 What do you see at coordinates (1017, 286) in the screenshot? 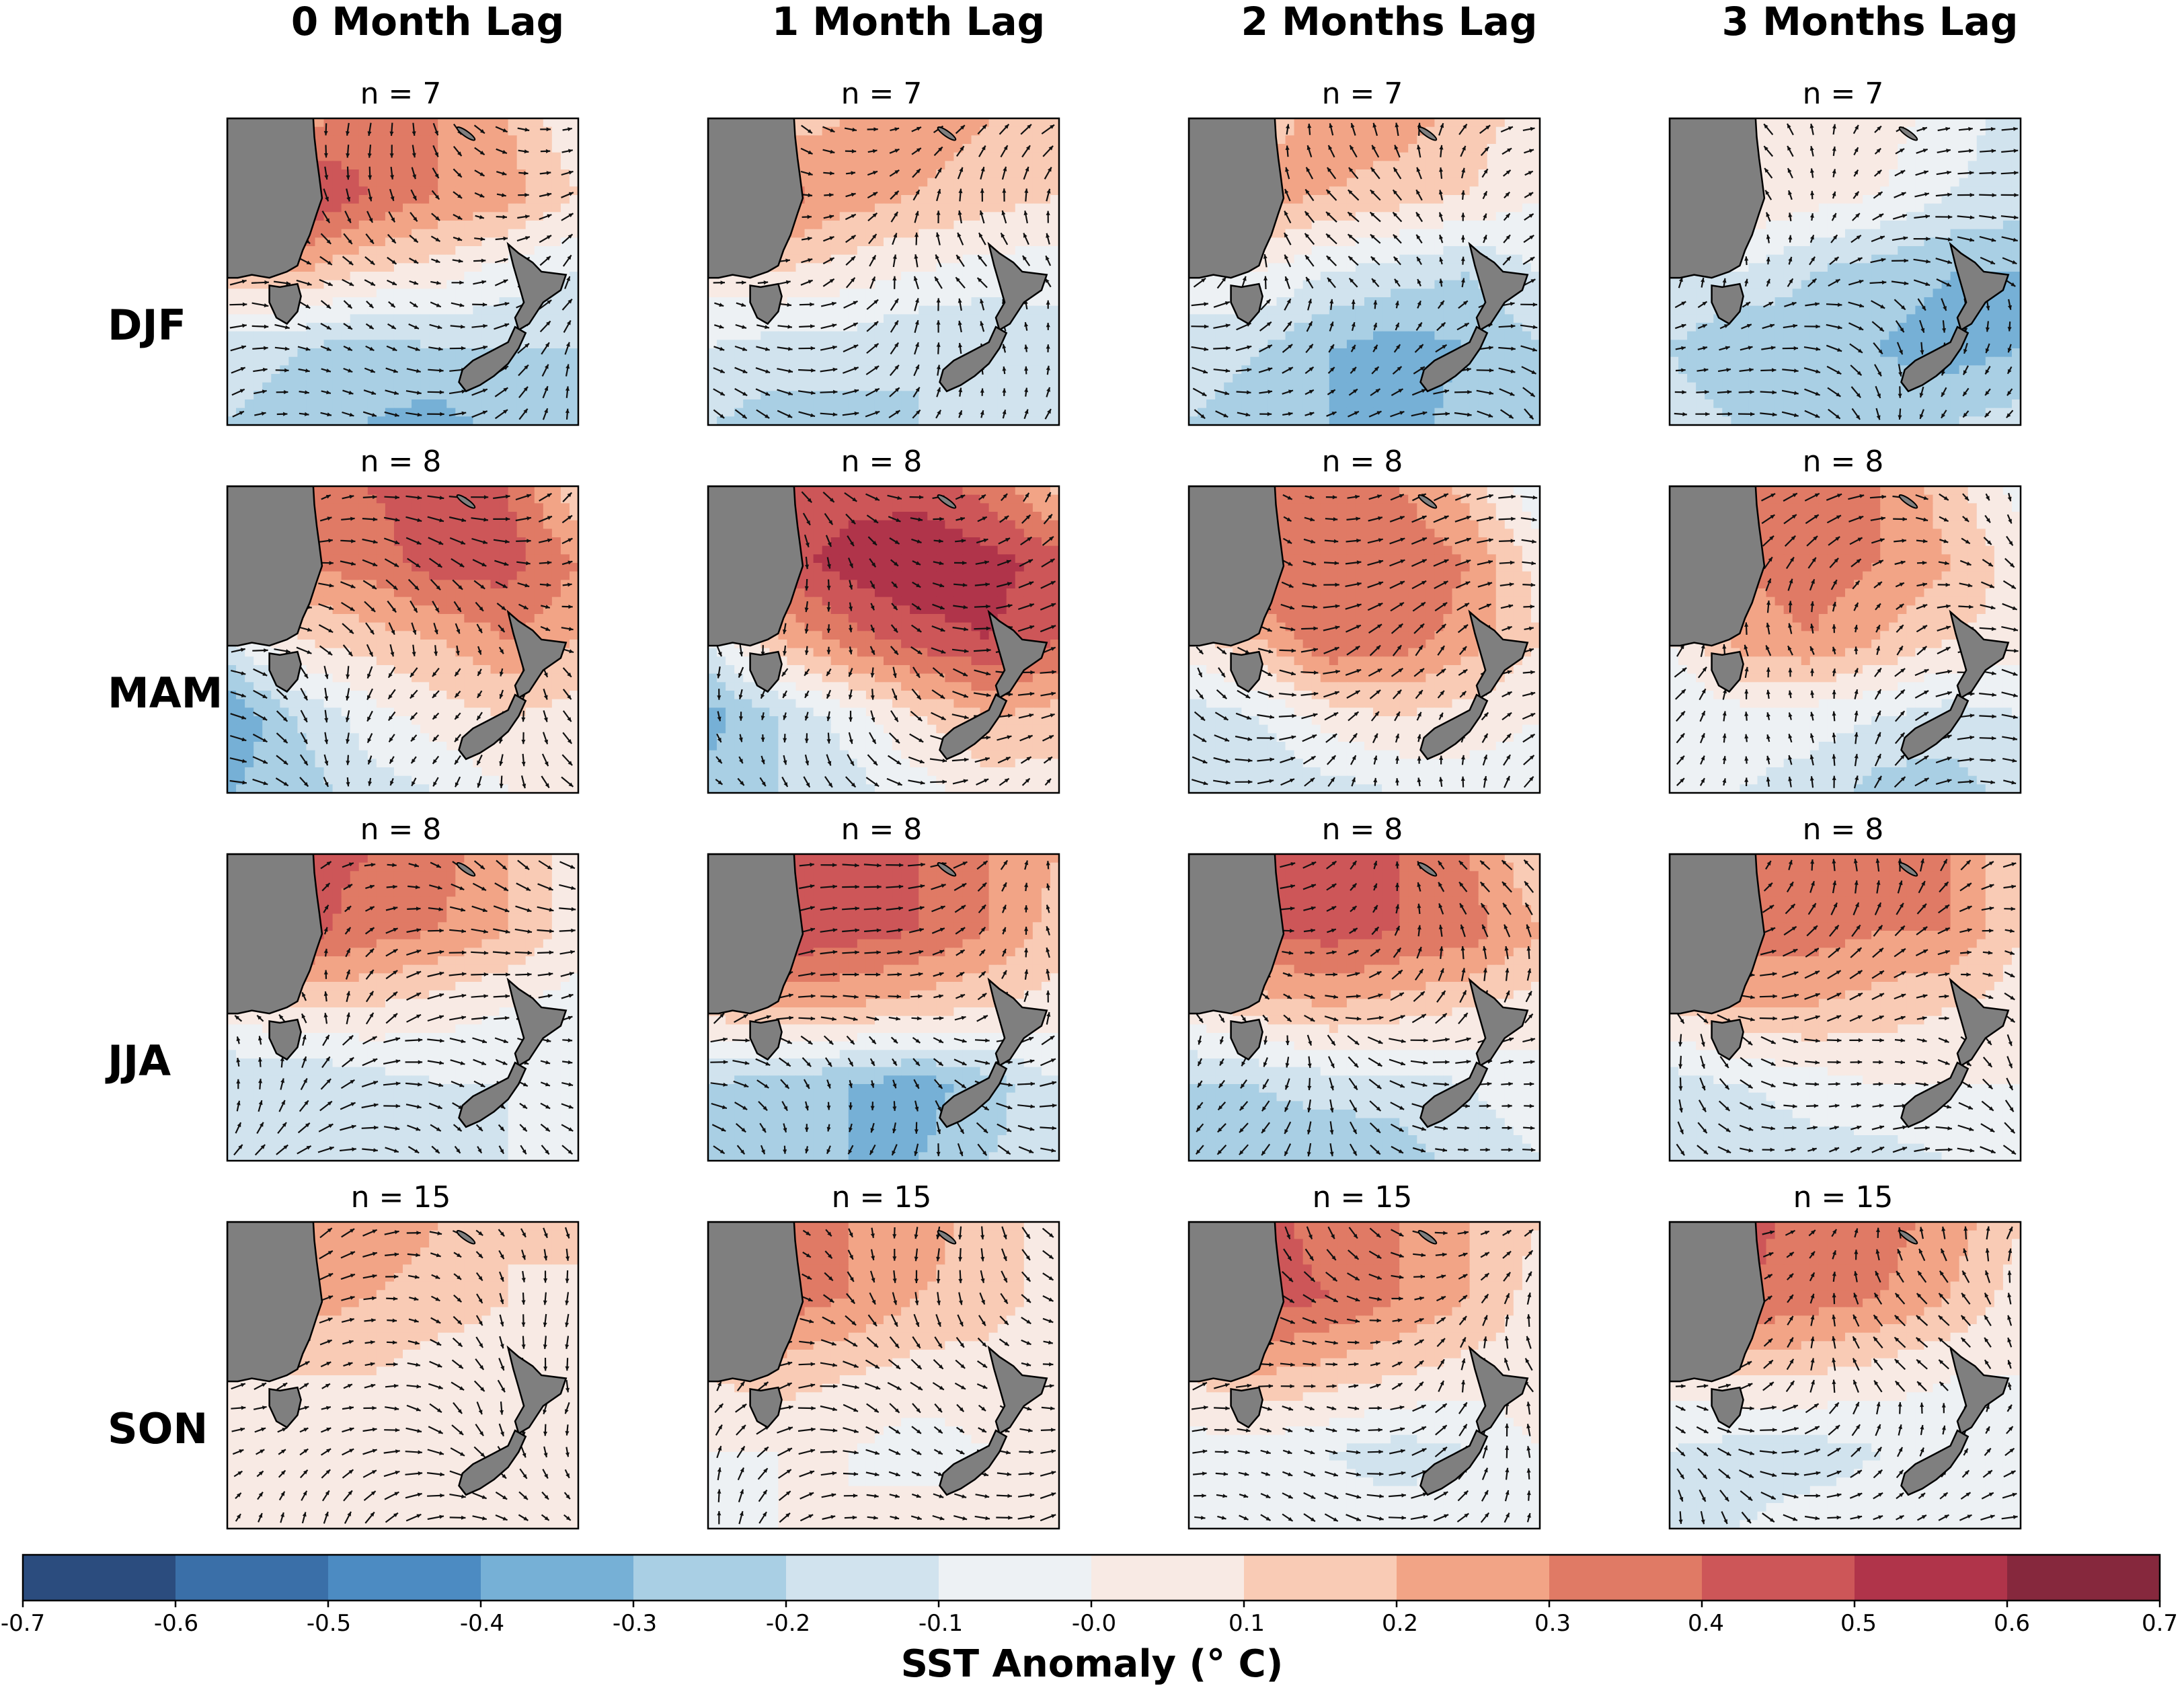
I see `nz-north-island` at bounding box center [1017, 286].